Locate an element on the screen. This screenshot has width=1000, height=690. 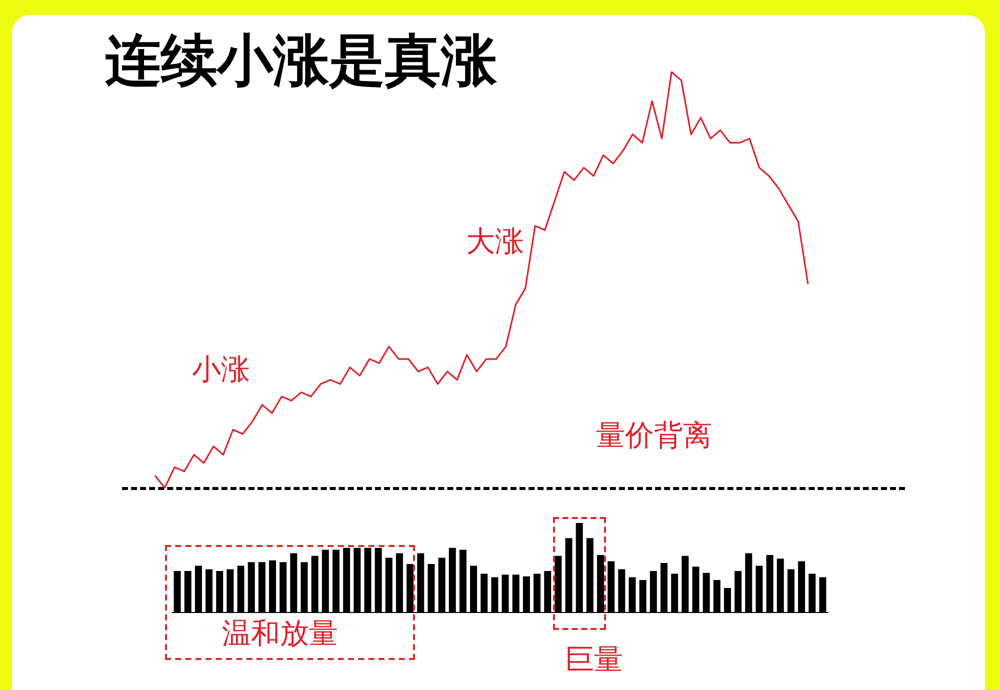
chart-title: 连续小涨是真涨 is located at coordinates (301, 61).